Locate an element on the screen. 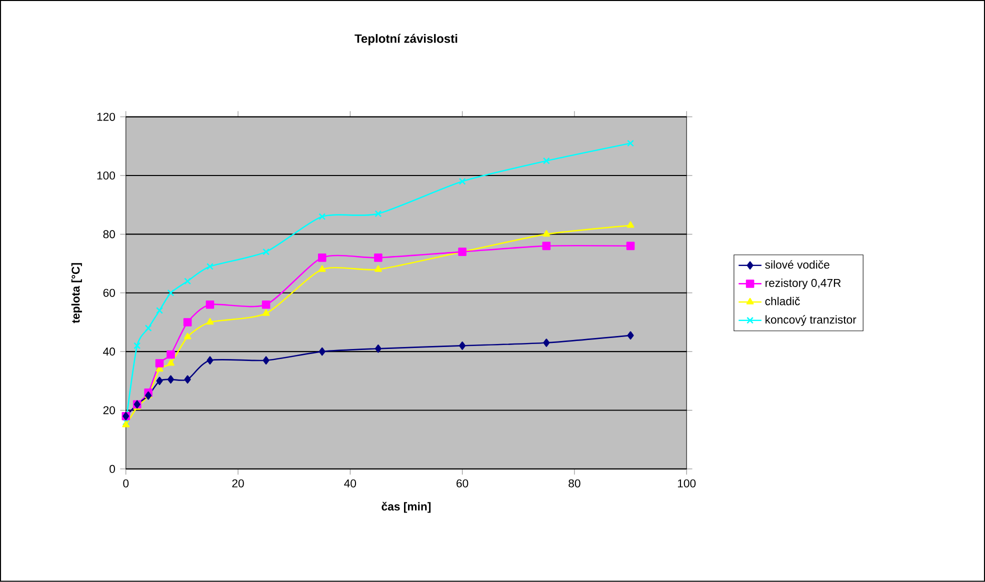  y-tick-label: 60 is located at coordinates (109, 293).